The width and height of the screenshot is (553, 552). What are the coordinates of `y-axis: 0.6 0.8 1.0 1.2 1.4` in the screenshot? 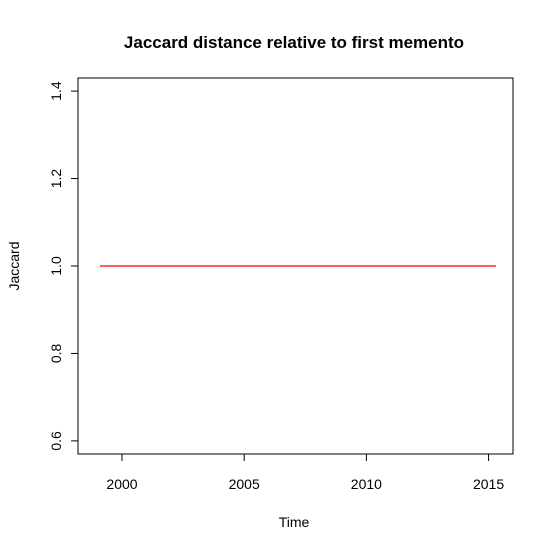 It's located at (63, 266).